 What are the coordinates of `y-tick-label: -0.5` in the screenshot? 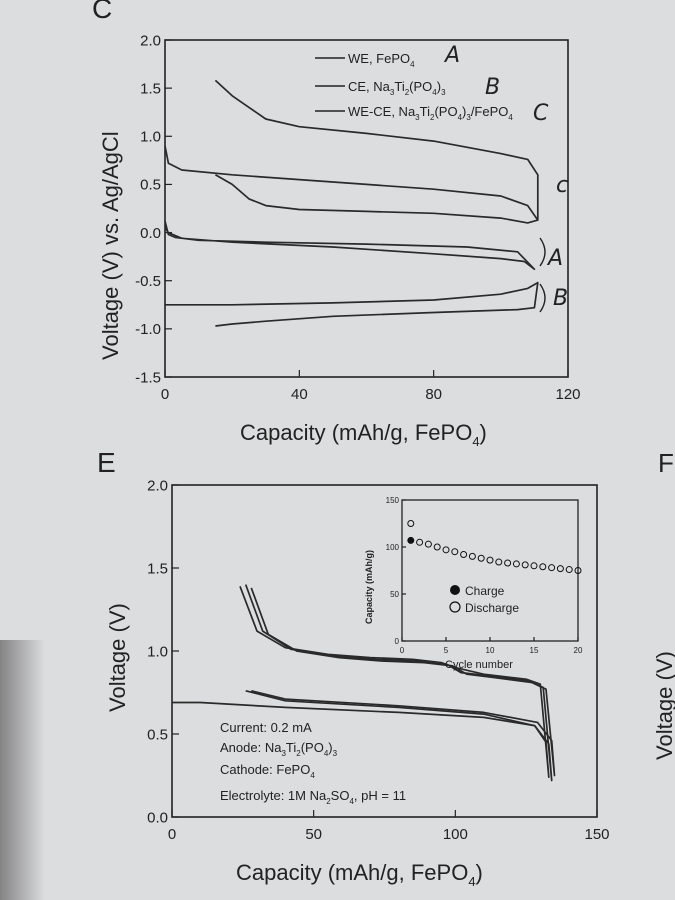 It's located at (148, 281).